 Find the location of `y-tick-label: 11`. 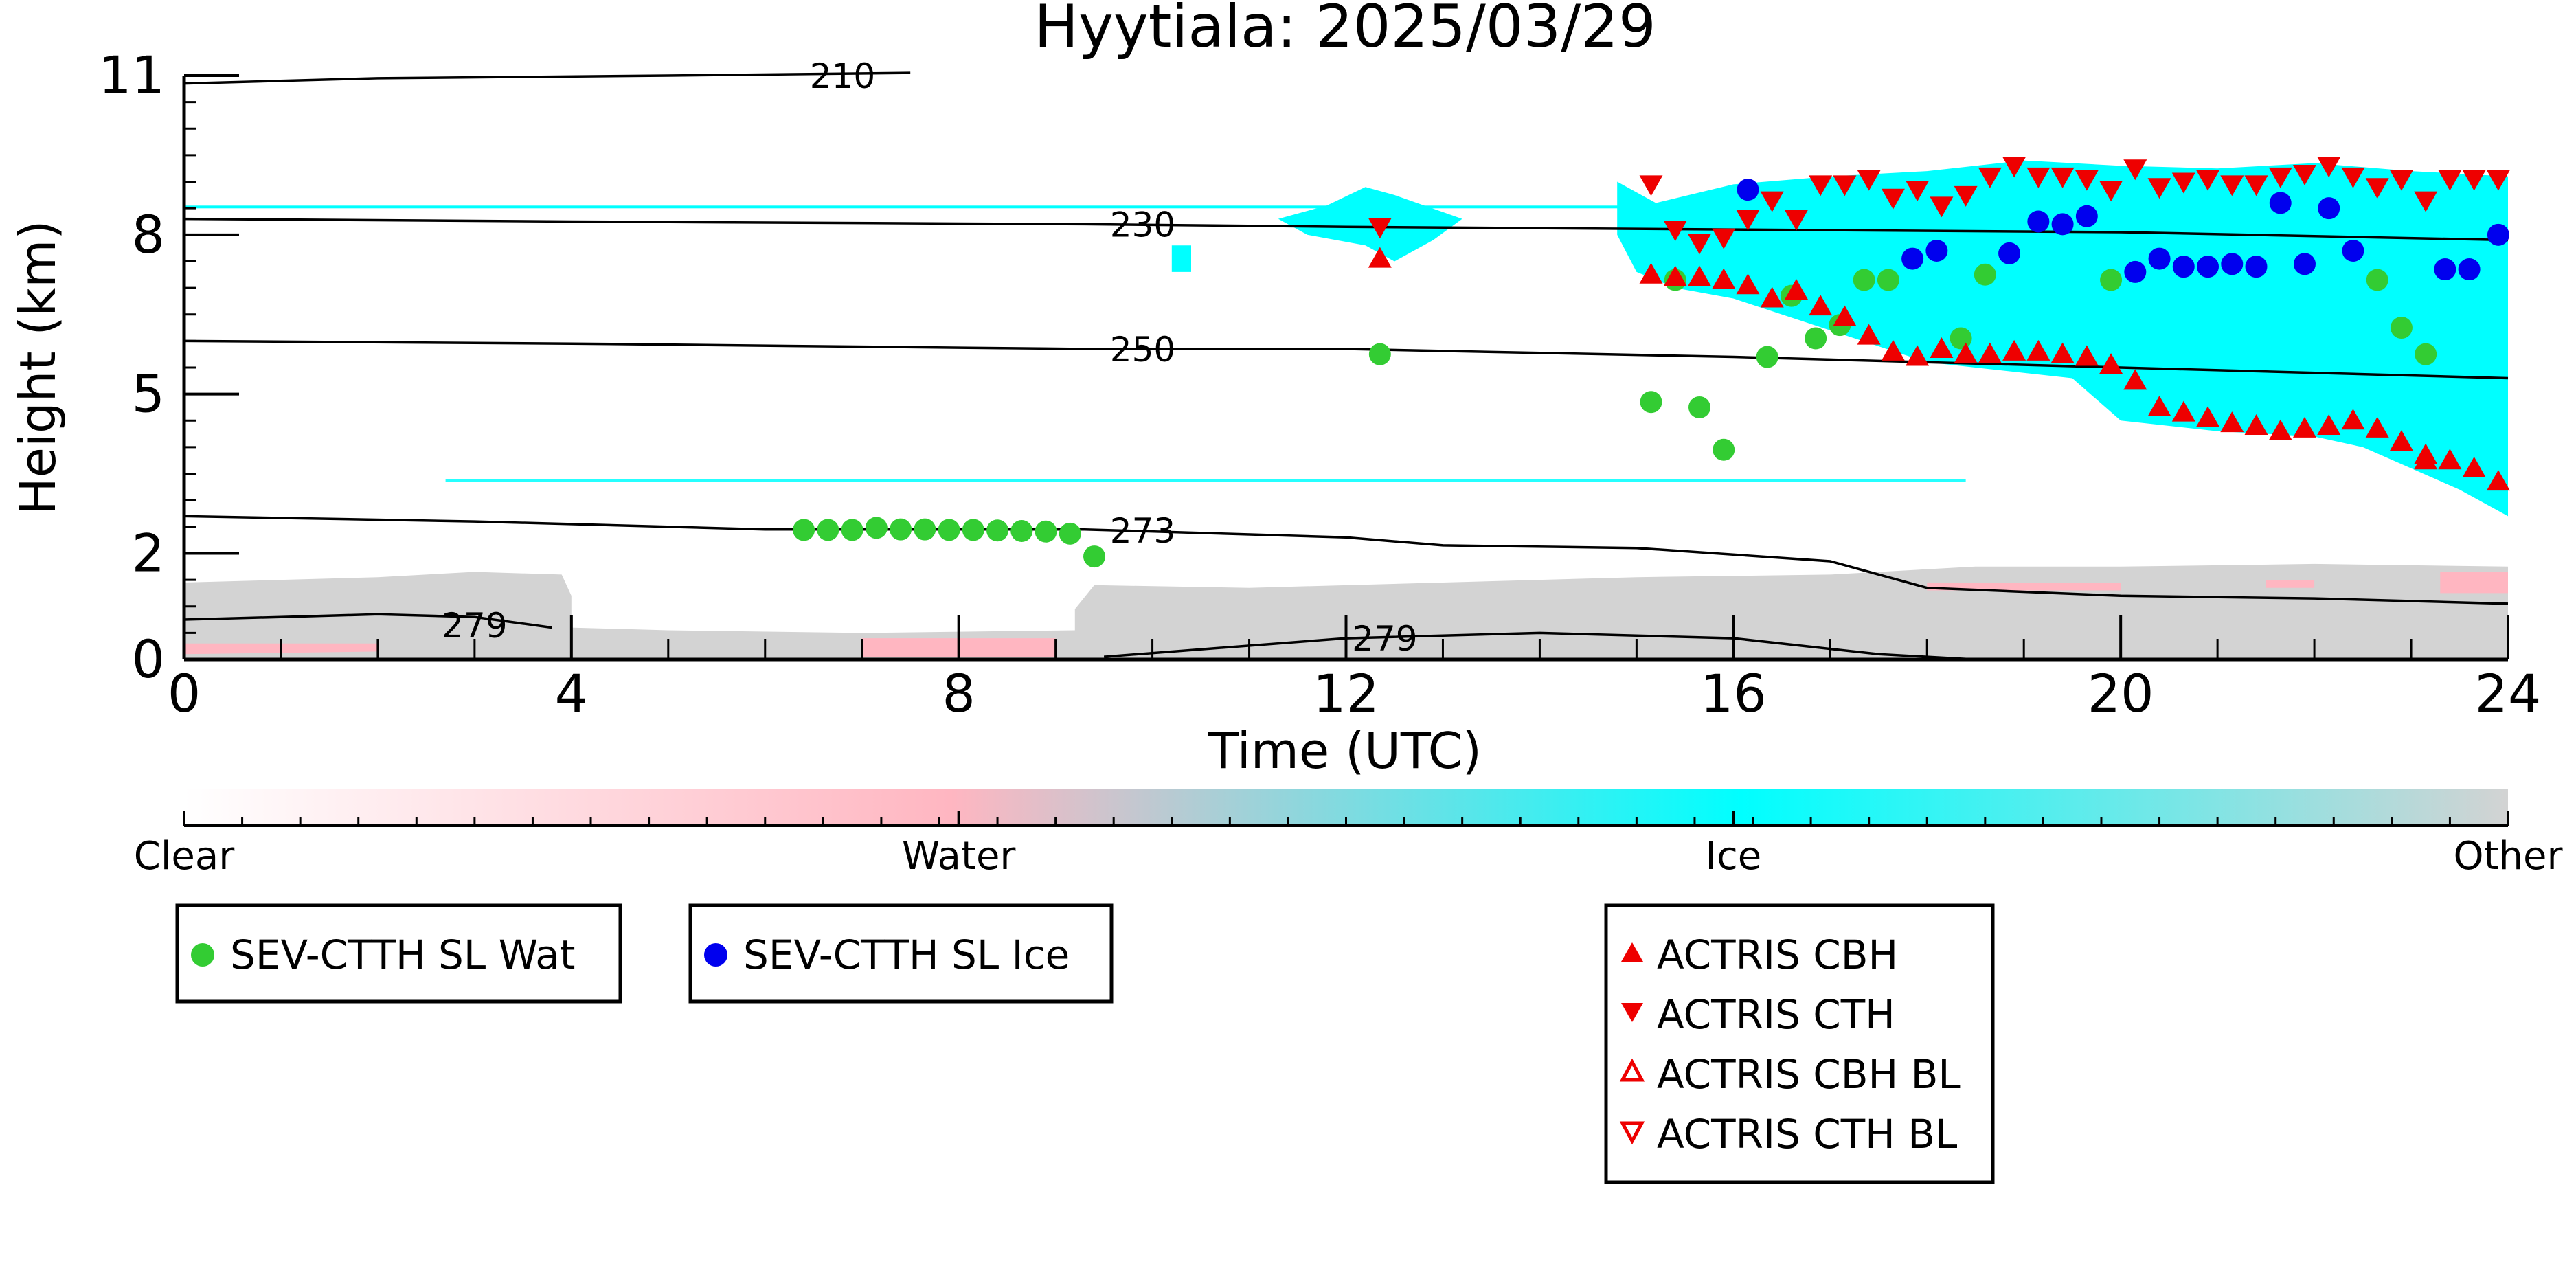

y-tick-label: 11 is located at coordinates (131, 75).